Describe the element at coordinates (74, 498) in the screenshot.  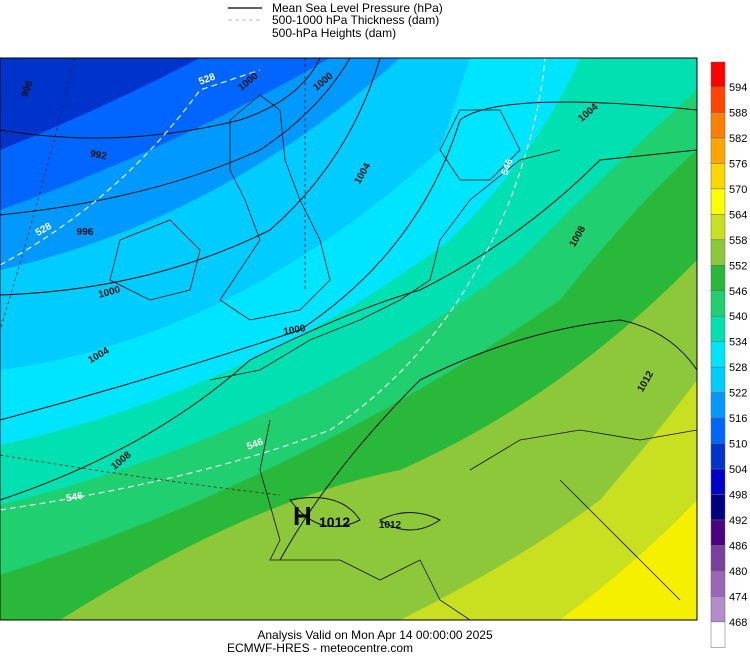
I see `contour-label: 546` at that location.